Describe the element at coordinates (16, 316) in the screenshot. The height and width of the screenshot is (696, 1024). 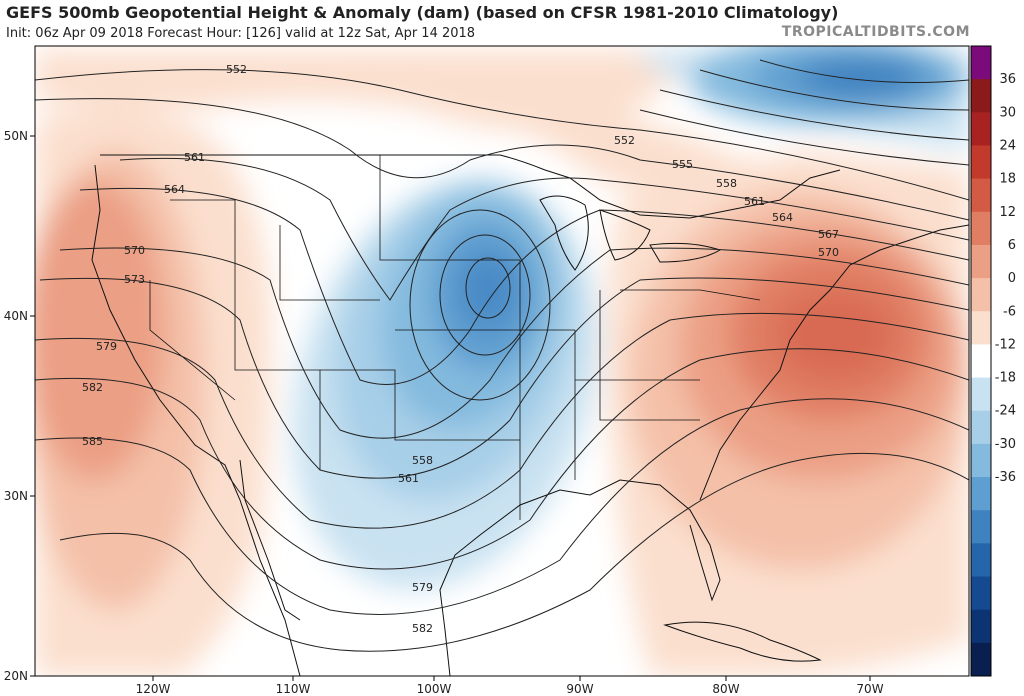
I see `lat-label-40n: 40N` at that location.